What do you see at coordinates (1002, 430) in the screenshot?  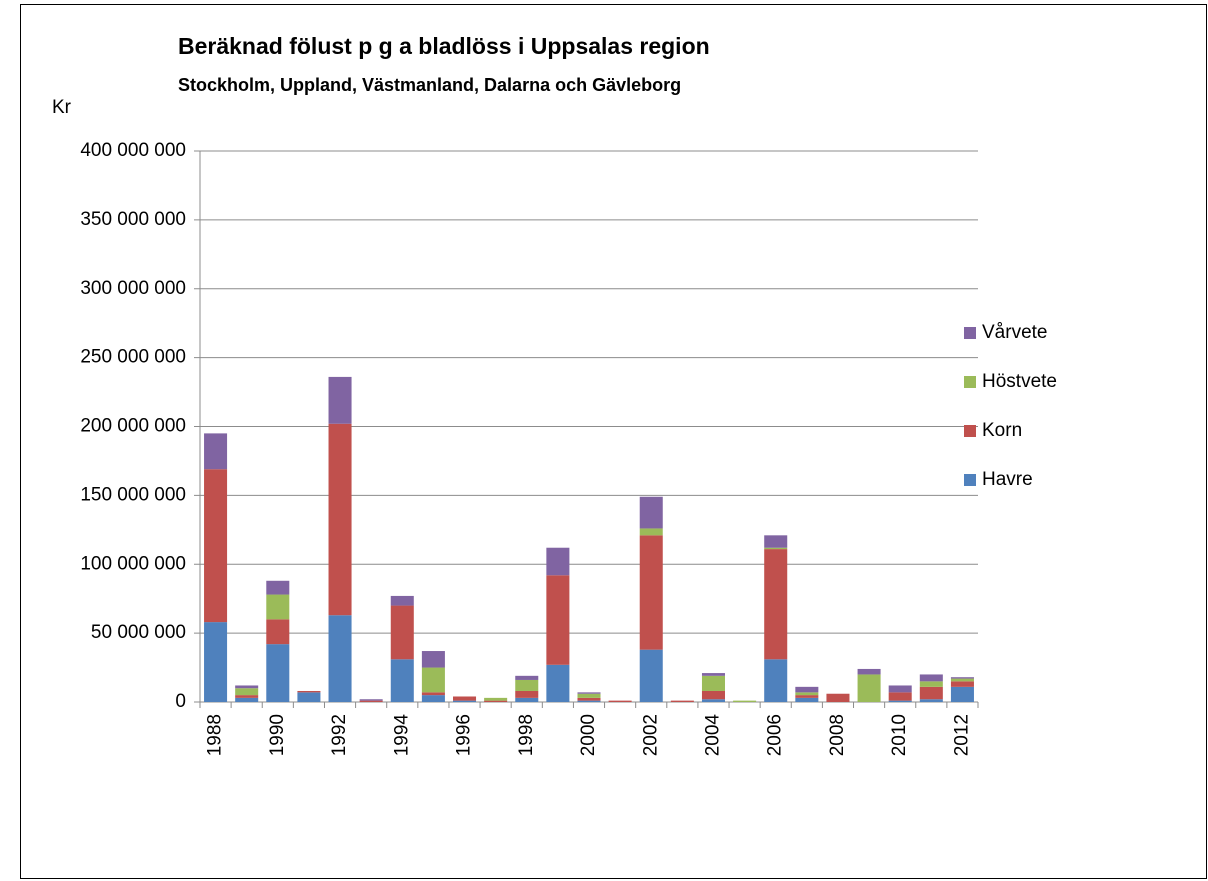 I see `legend-label: Korn` at bounding box center [1002, 430].